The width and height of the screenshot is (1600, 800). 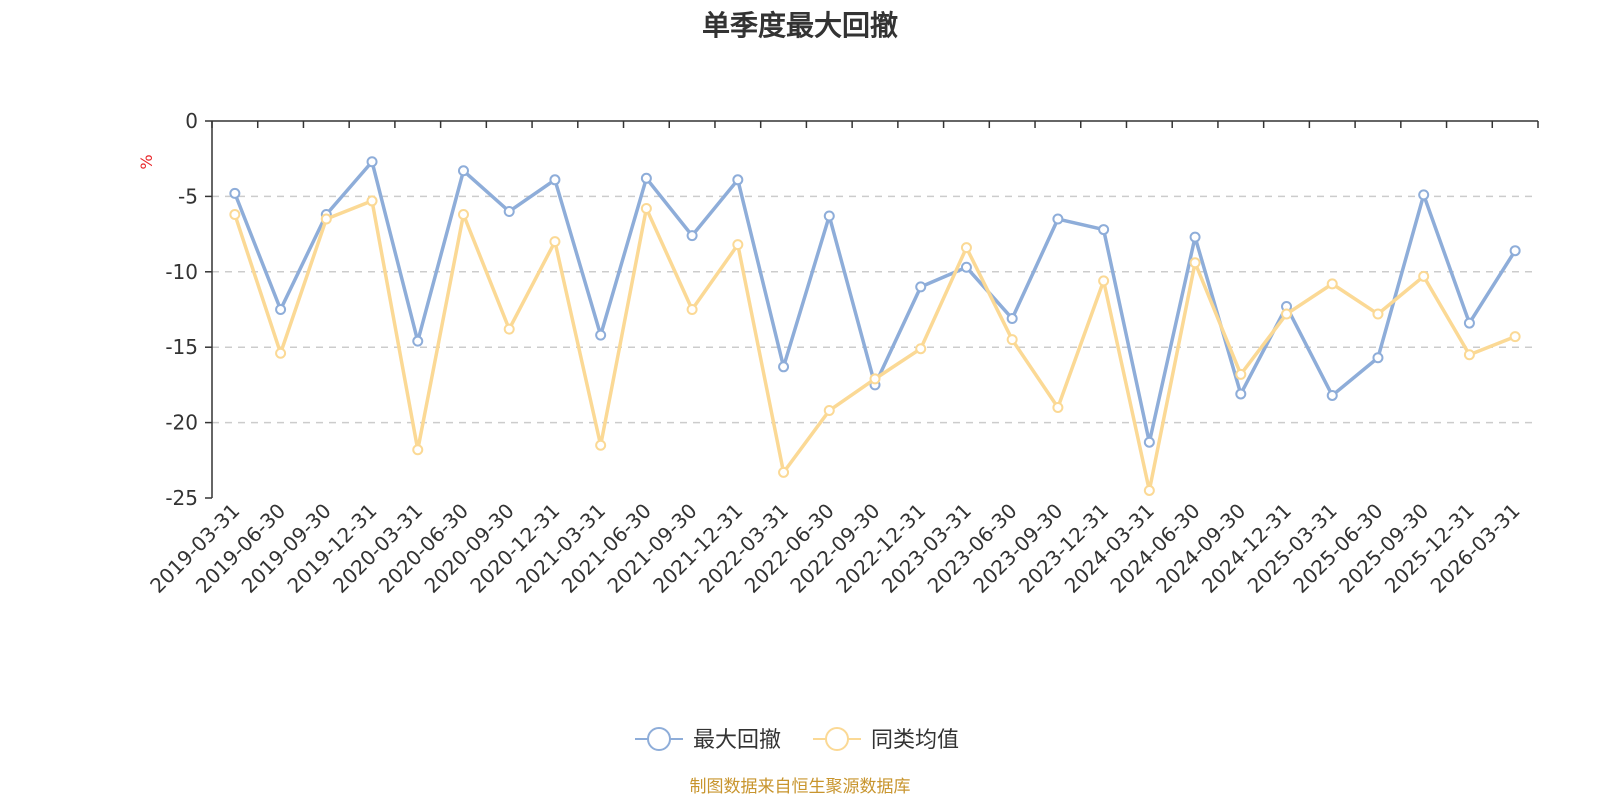 What do you see at coordinates (800, 25) in the screenshot?
I see `chart-title: 单季度最大回撤` at bounding box center [800, 25].